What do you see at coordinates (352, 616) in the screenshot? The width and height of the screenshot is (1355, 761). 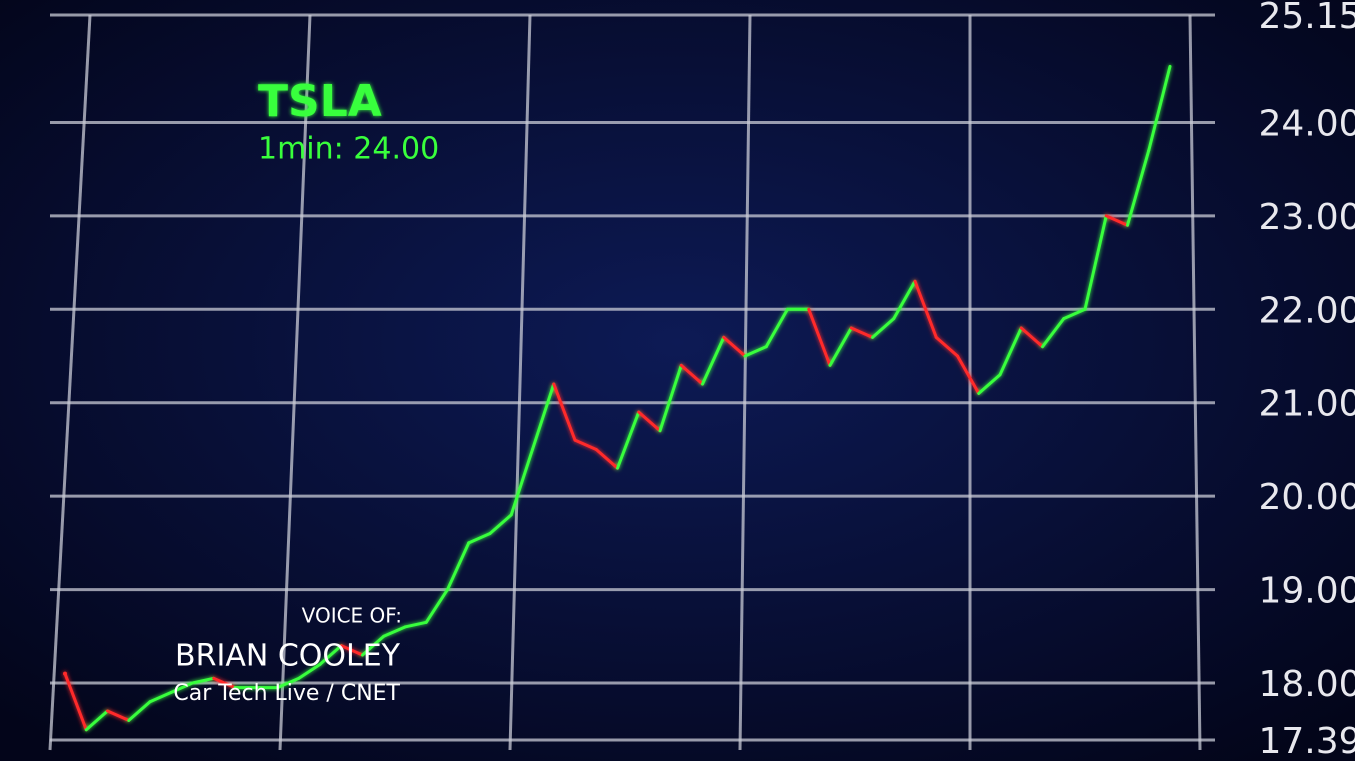 I see `credit-label: VOICE OF:` at bounding box center [352, 616].